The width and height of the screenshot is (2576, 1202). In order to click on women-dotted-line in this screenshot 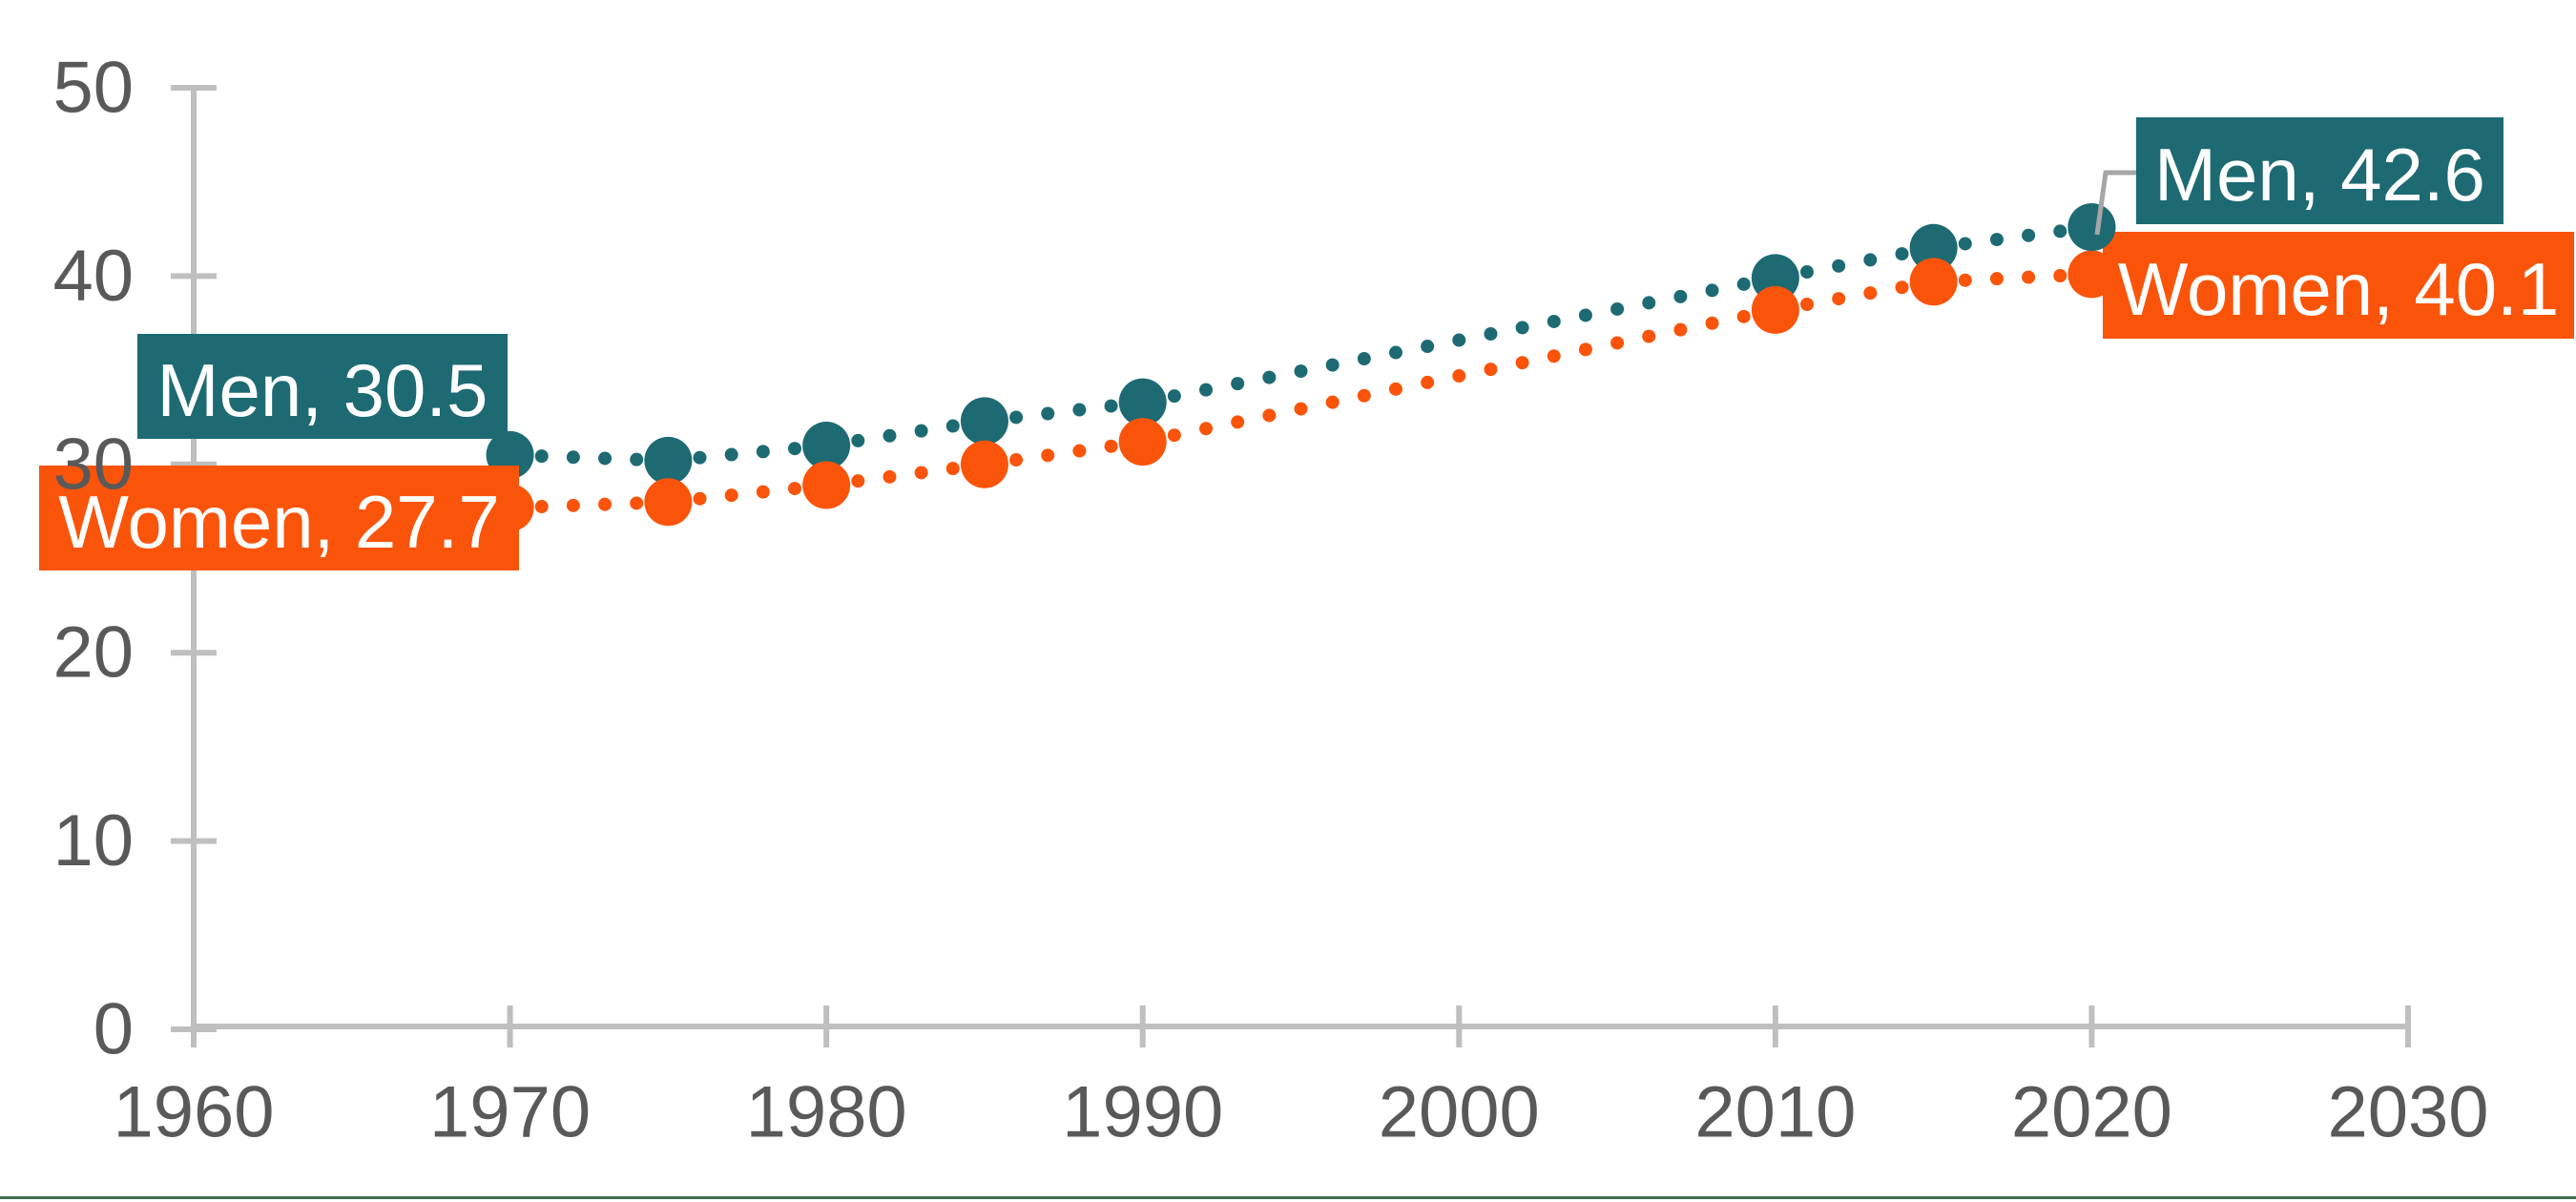, I will do `click(1300, 391)`.